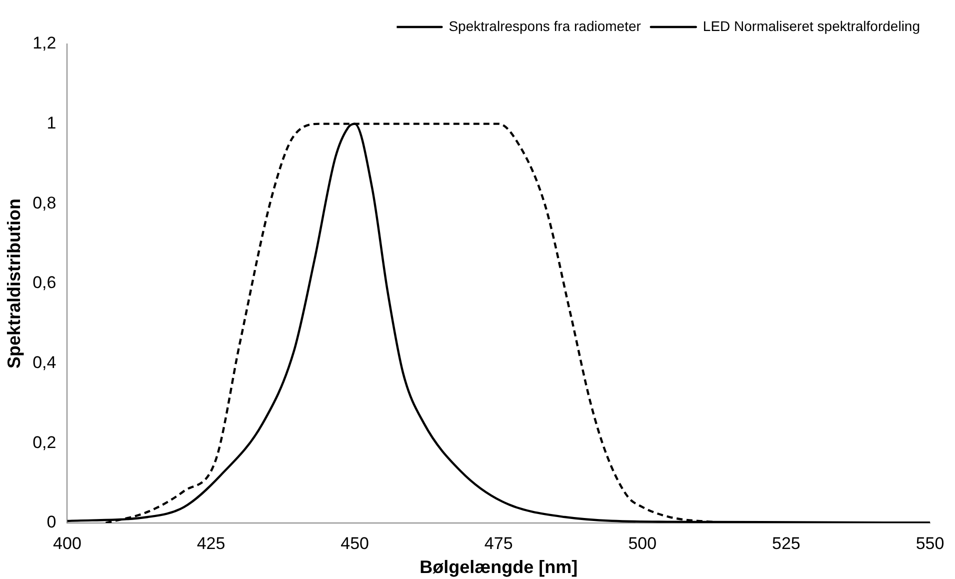  What do you see at coordinates (14, 283) in the screenshot?
I see `y-axis-title: Spektraldistribution` at bounding box center [14, 283].